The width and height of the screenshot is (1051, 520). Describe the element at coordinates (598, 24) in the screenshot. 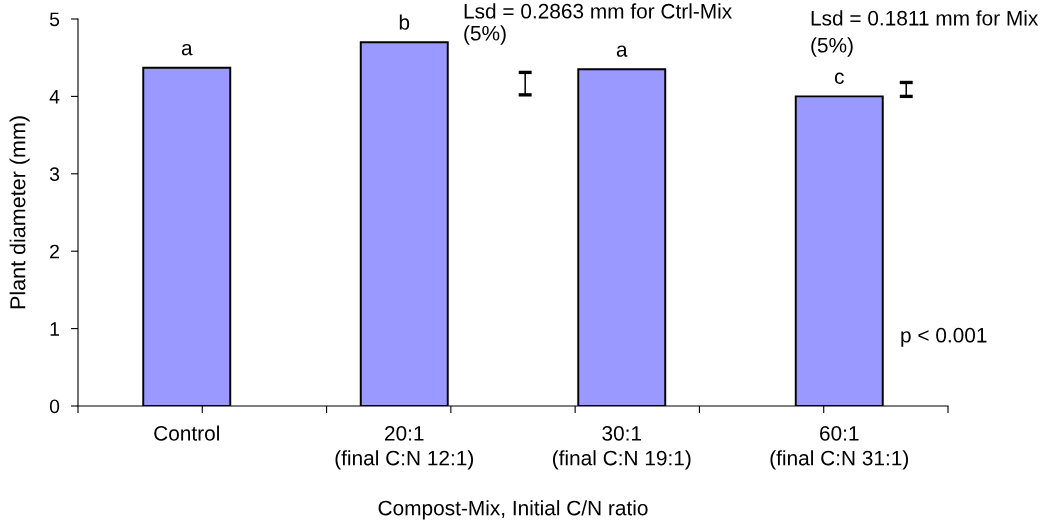

I see `annotation: Lsd = 0.2863 mm for Ctrl-Mix (5%)` at that location.